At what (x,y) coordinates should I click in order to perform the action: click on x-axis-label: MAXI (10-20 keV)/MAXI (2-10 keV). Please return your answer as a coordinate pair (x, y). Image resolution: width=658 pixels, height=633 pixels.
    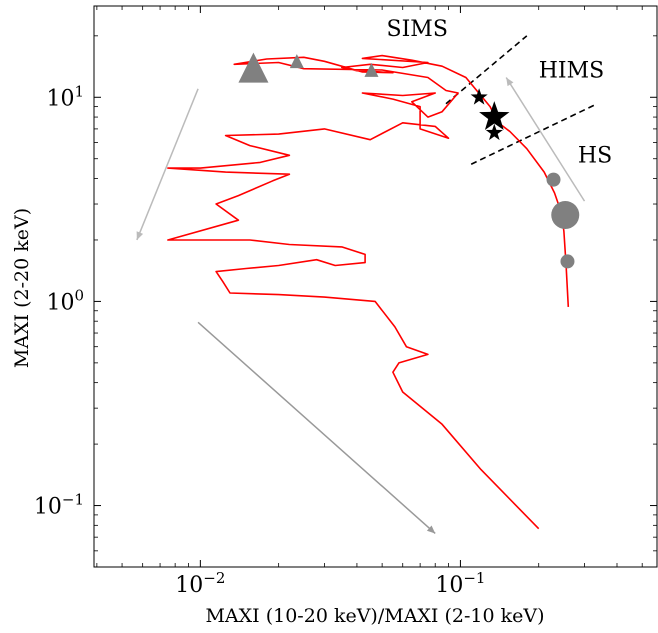
    Looking at the image, I should click on (374, 616).